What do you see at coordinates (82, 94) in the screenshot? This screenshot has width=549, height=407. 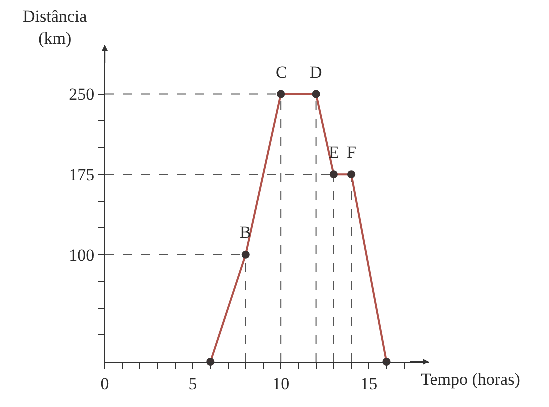 I see `y-tick-label: 250` at bounding box center [82, 94].